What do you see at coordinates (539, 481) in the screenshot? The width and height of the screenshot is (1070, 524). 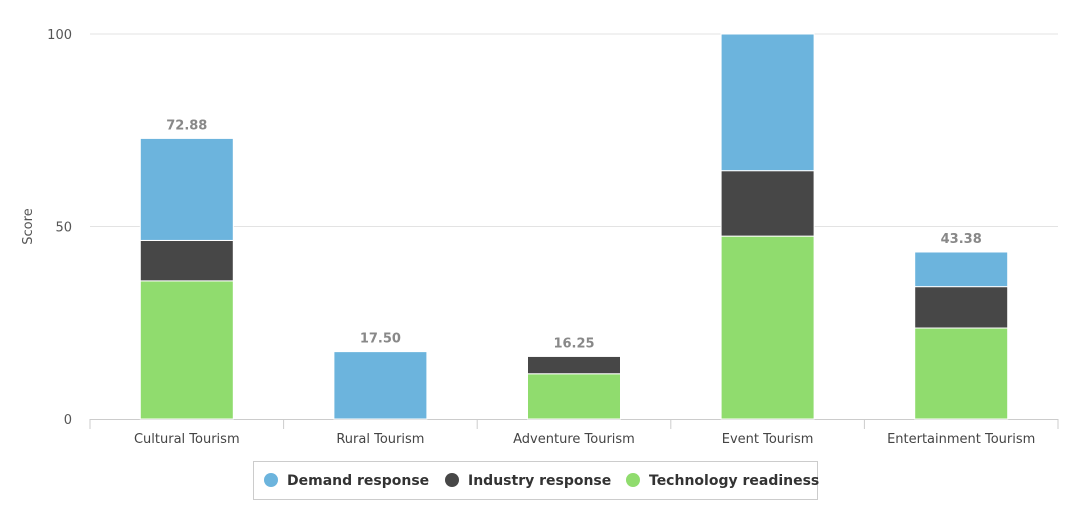 I see `legend-label: Industry response` at bounding box center [539, 481].